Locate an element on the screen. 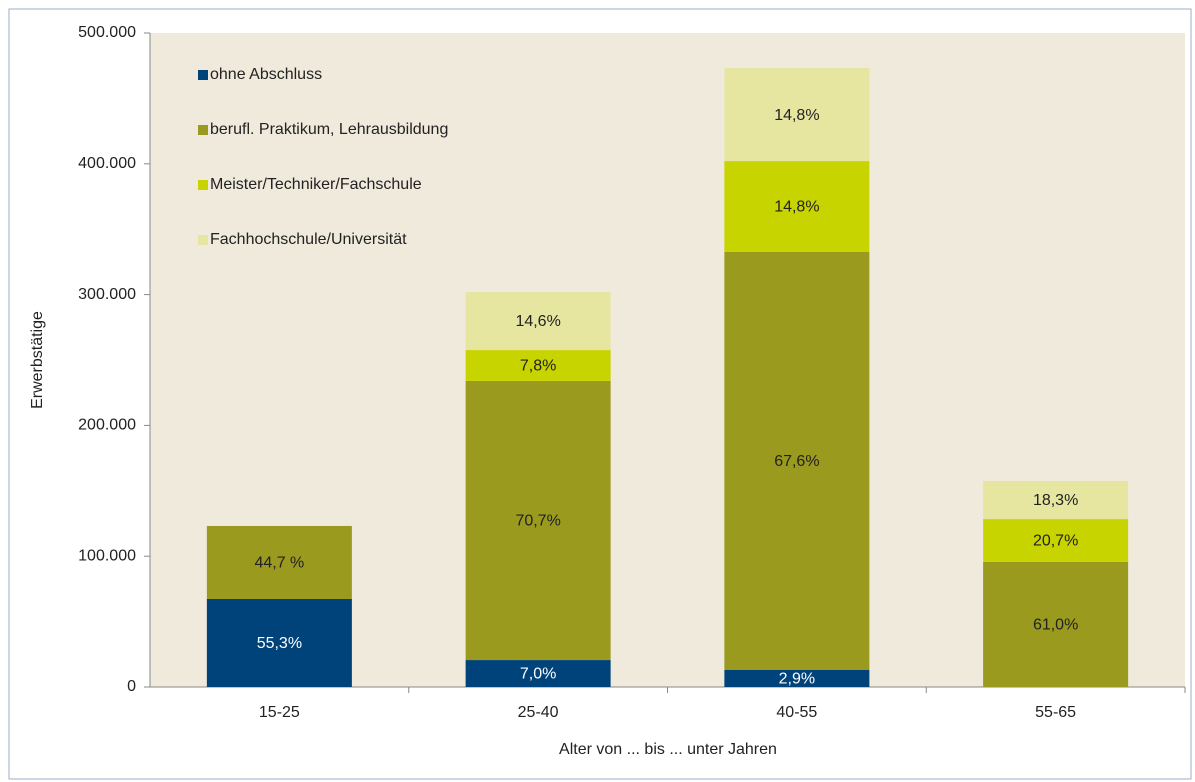  share-label: 18,3% is located at coordinates (1055, 500).